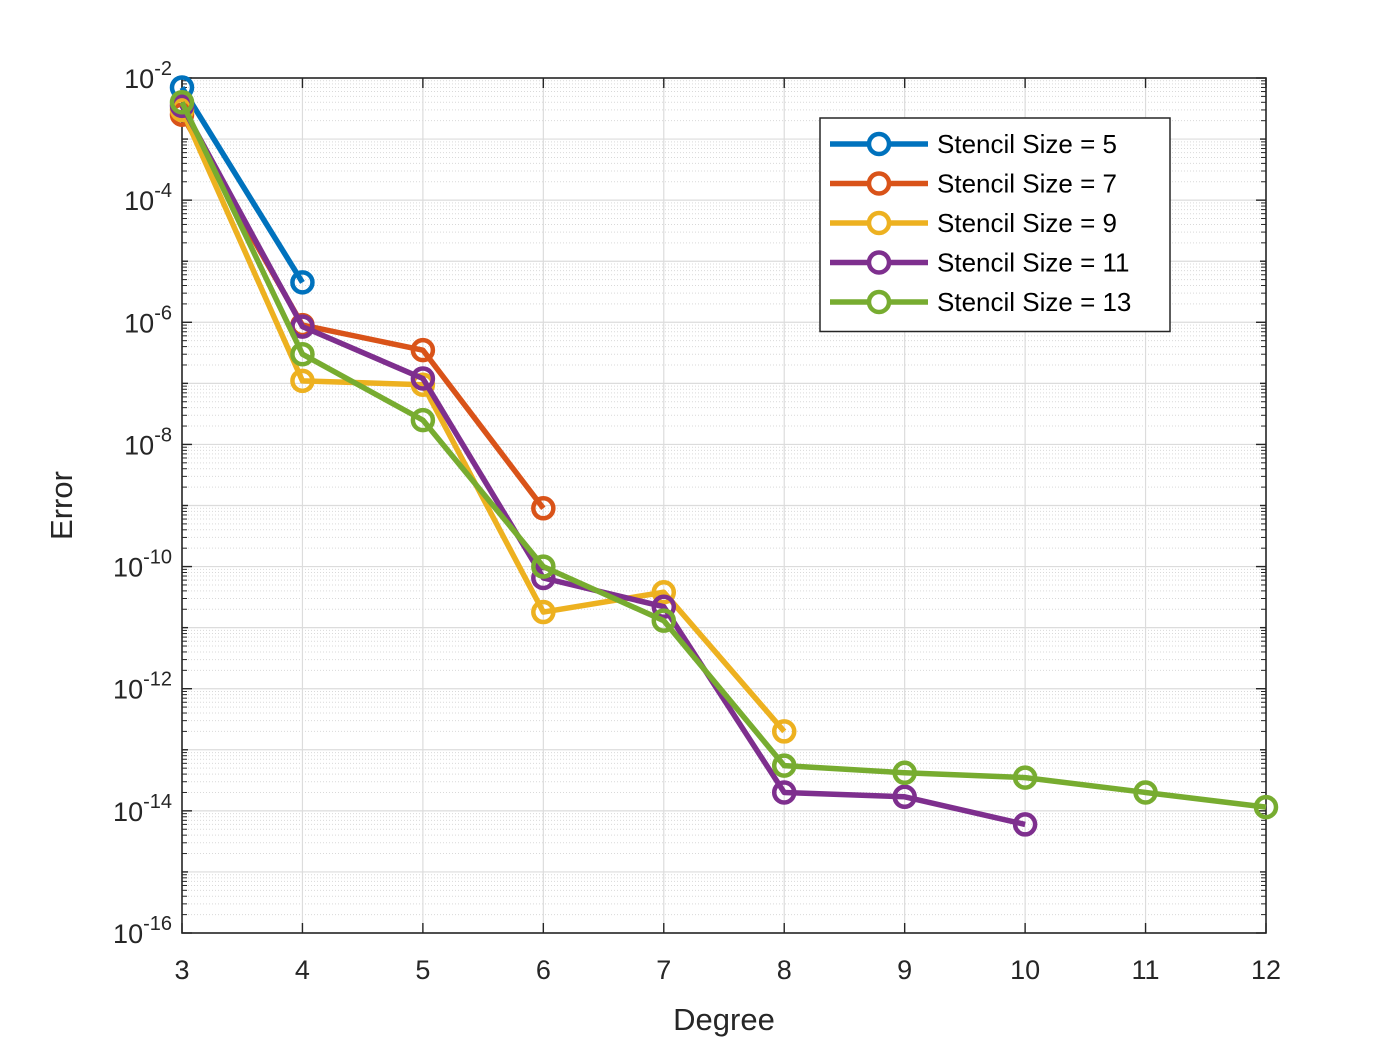 The image size is (1400, 1050). What do you see at coordinates (181, 970) in the screenshot?
I see `x-tick-label: 3` at bounding box center [181, 970].